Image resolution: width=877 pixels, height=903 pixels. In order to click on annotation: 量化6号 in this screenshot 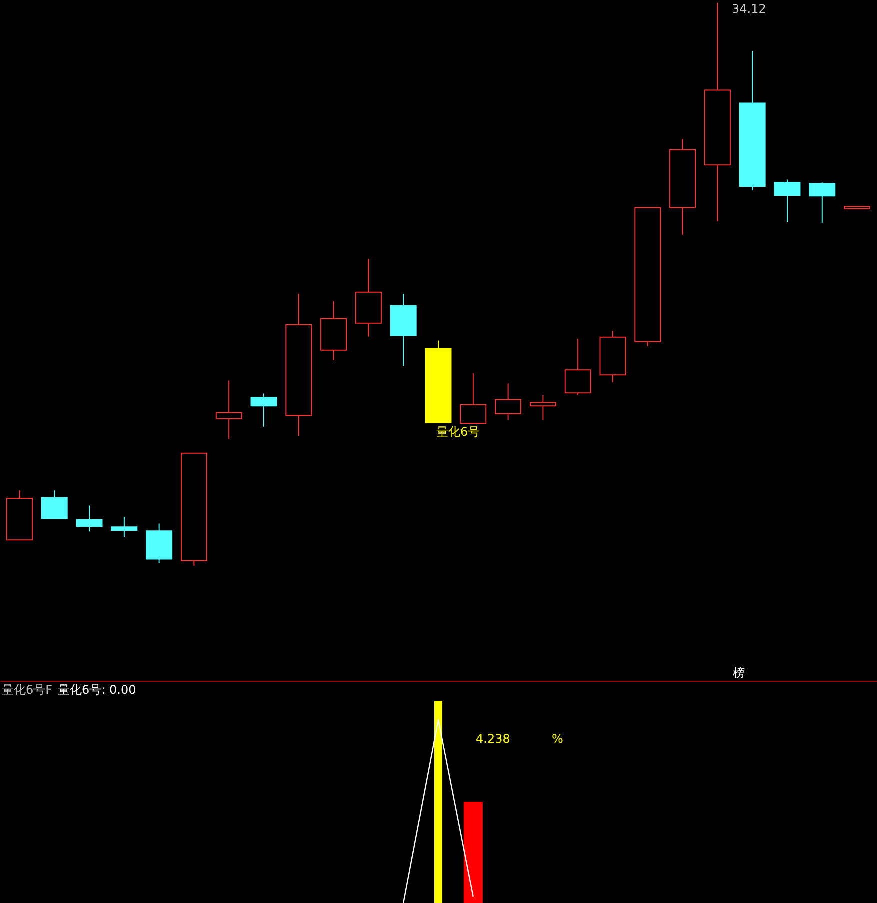, I will do `click(458, 432)`.